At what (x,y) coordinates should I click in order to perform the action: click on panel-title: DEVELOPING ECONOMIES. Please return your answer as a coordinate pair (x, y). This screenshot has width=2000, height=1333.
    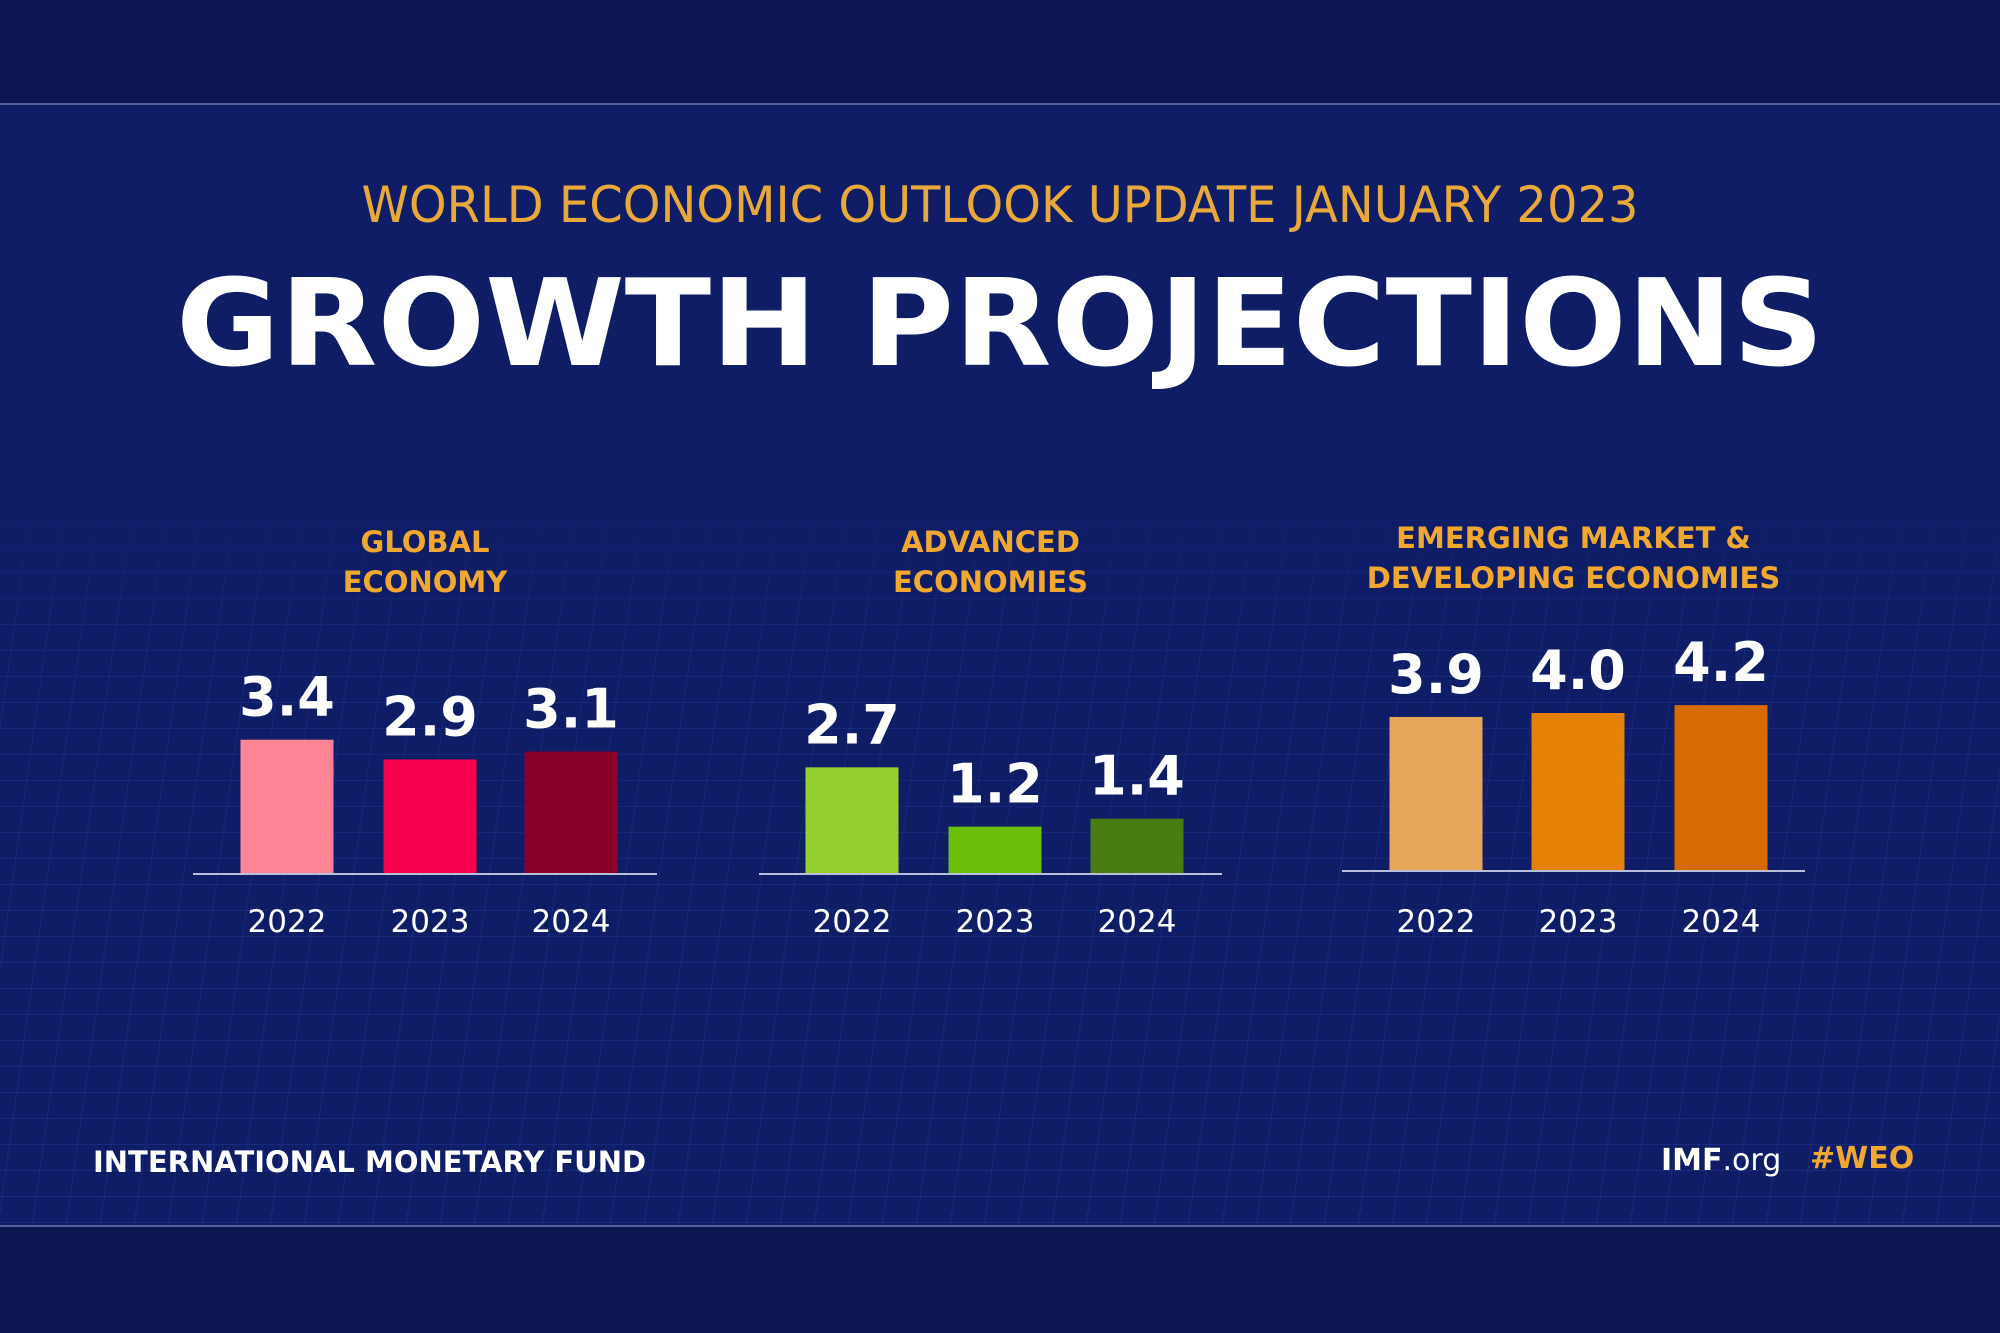
    Looking at the image, I should click on (1573, 578).